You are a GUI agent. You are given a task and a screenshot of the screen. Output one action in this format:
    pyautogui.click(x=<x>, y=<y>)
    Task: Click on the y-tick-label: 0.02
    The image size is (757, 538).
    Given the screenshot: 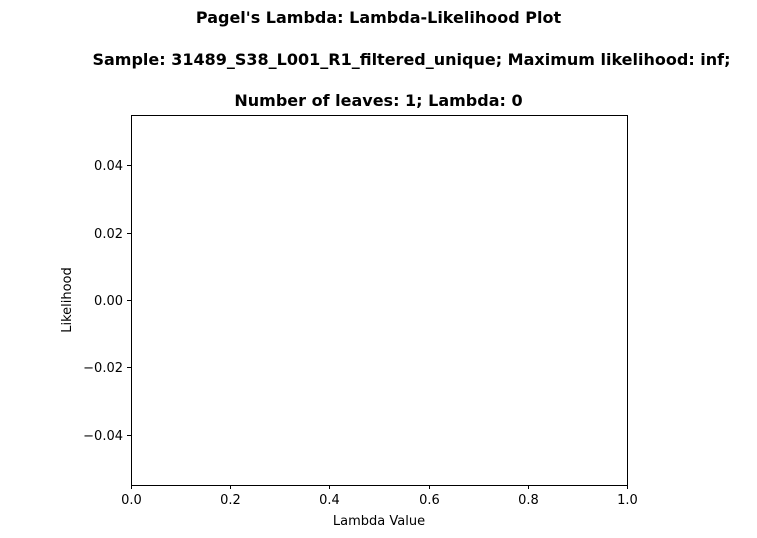 What is the action you would take?
    pyautogui.click(x=108, y=234)
    